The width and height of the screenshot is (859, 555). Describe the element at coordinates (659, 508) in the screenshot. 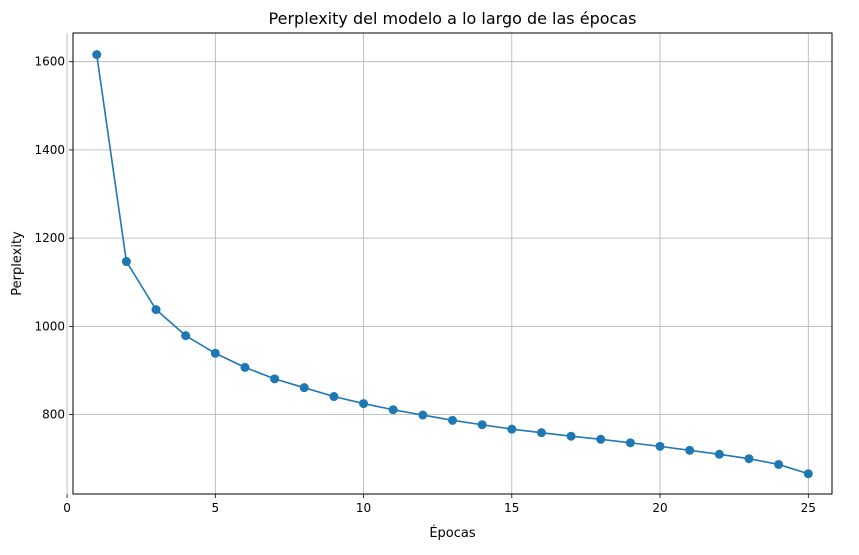

I see `x-tick-label: 20` at that location.